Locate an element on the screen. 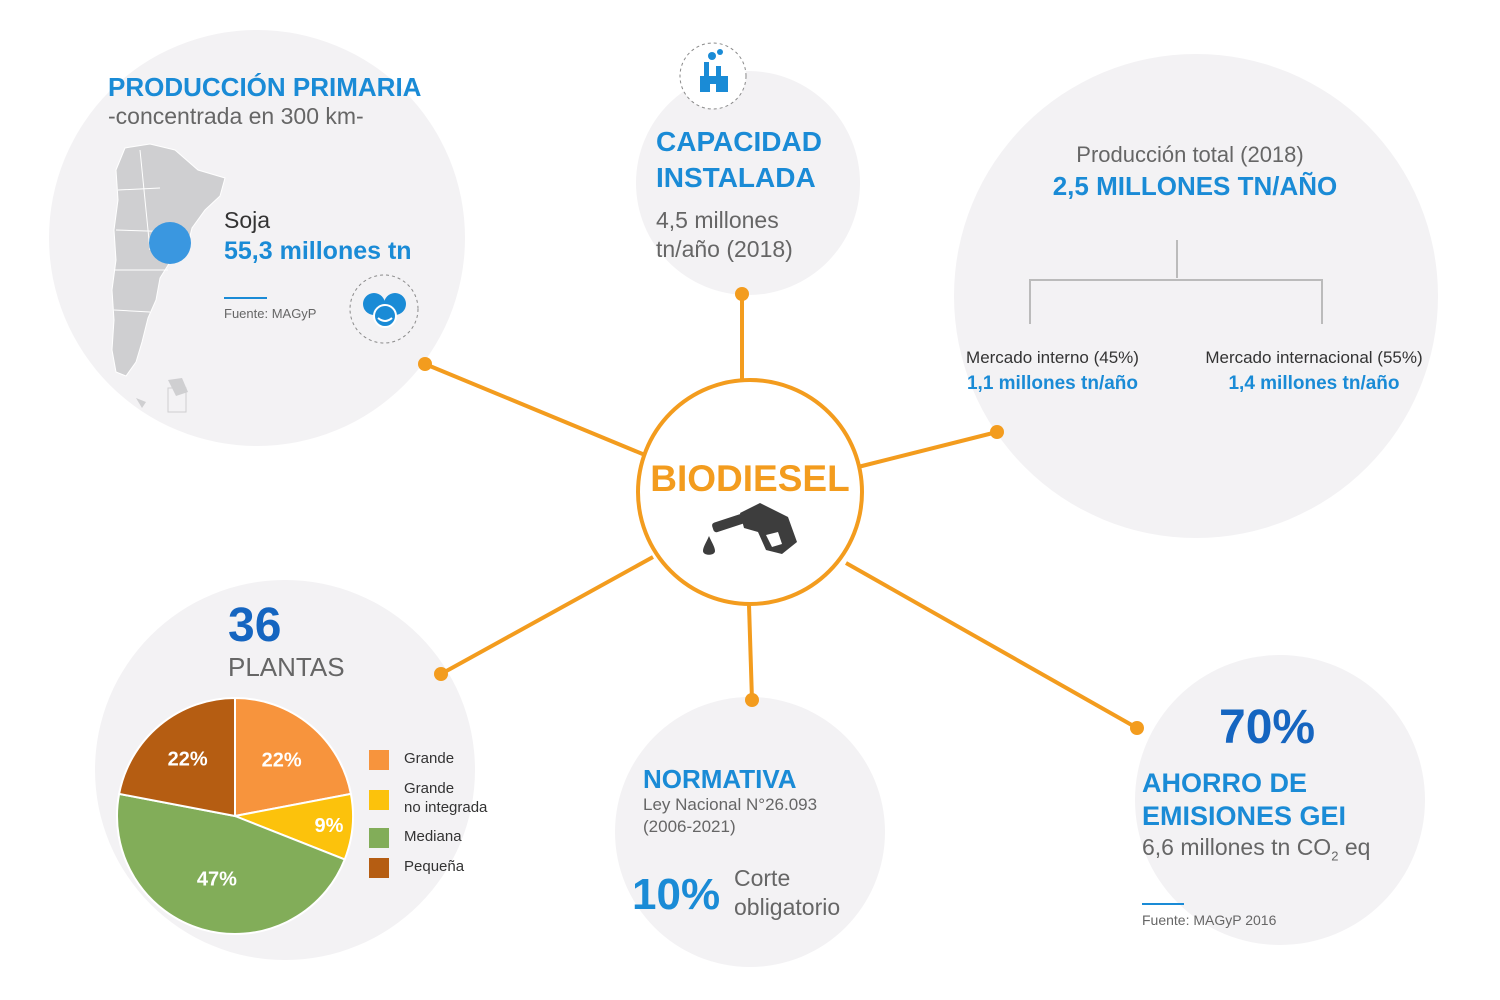 Image resolution: width=1500 pixels, height=1000 pixels. production-tree-lines is located at coordinates (1176, 282).